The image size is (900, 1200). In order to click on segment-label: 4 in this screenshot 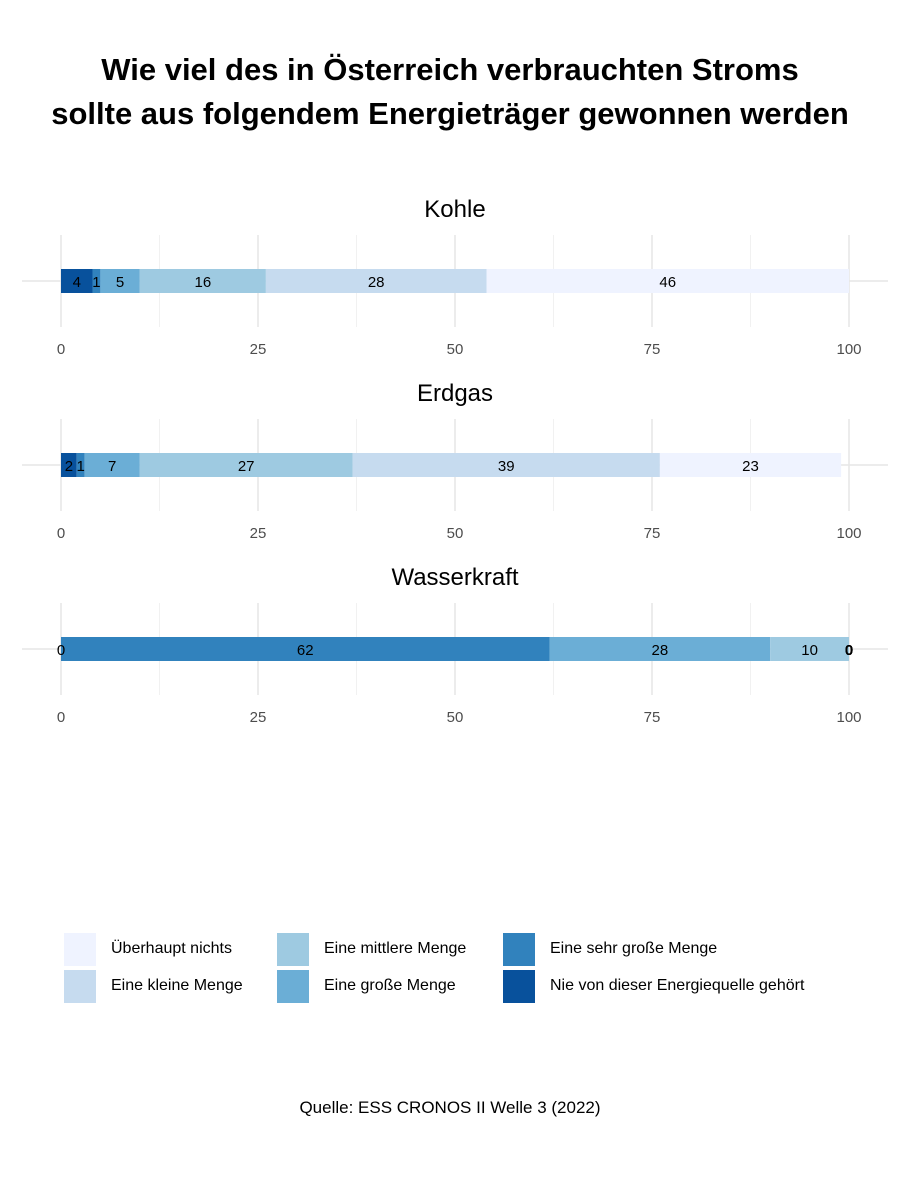, I will do `click(77, 282)`.